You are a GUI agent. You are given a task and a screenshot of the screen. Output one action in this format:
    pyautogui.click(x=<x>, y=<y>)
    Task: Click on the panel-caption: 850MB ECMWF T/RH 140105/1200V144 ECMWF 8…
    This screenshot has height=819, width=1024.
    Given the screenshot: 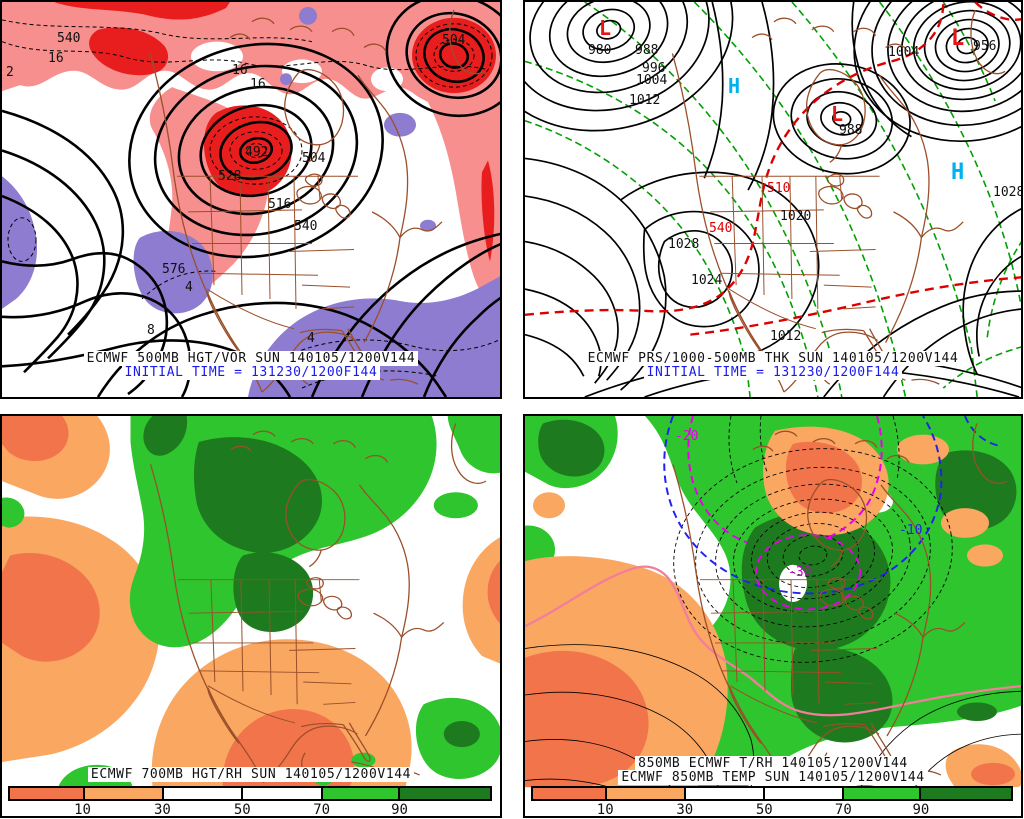 What is the action you would take?
    pyautogui.click(x=773, y=770)
    